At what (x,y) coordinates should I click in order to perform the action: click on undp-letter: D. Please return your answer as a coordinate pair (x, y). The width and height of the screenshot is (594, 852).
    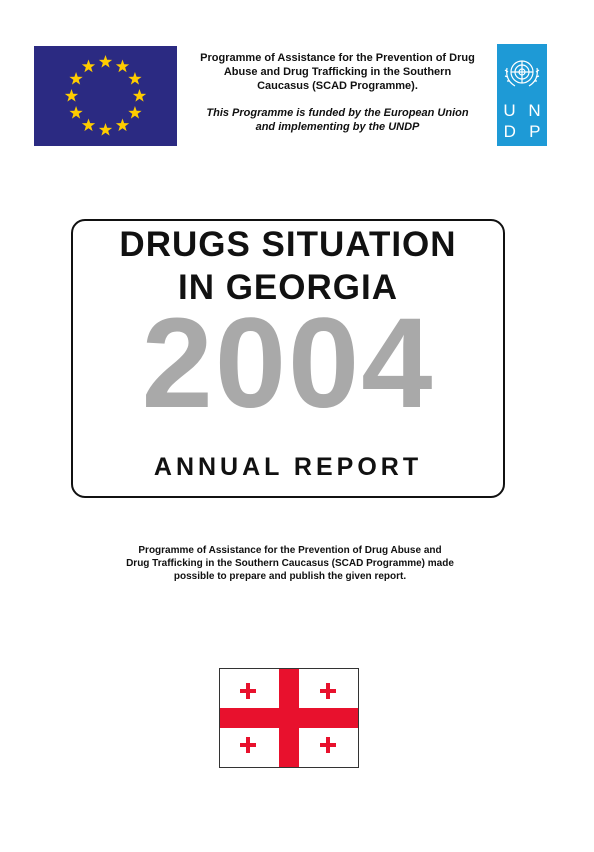
    Looking at the image, I should click on (509, 131).